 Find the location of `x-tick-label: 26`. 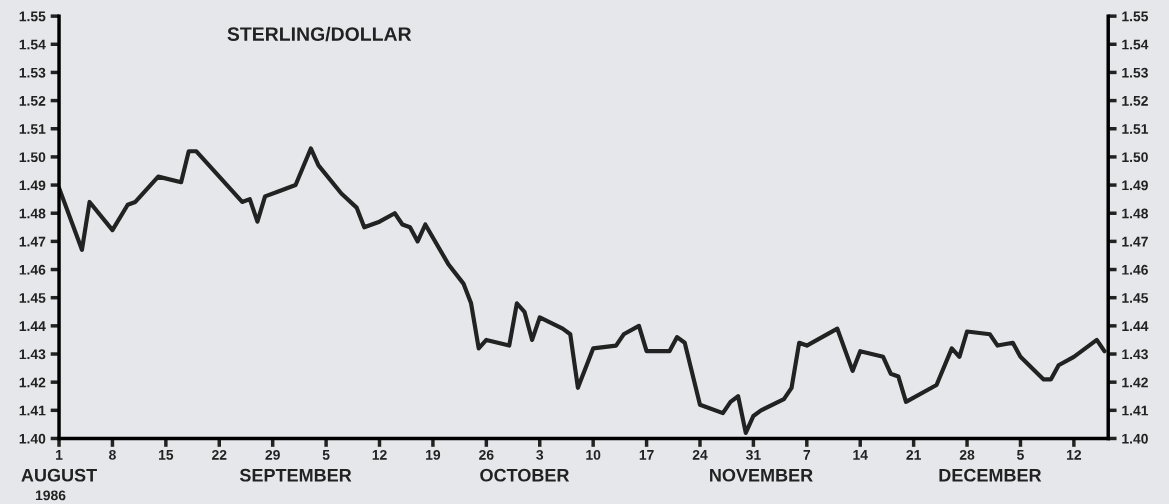

x-tick-label: 26 is located at coordinates (486, 454).